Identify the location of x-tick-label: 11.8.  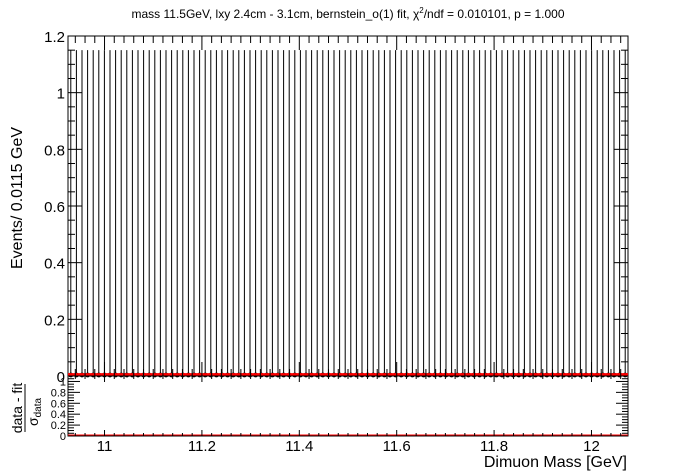
(494, 446).